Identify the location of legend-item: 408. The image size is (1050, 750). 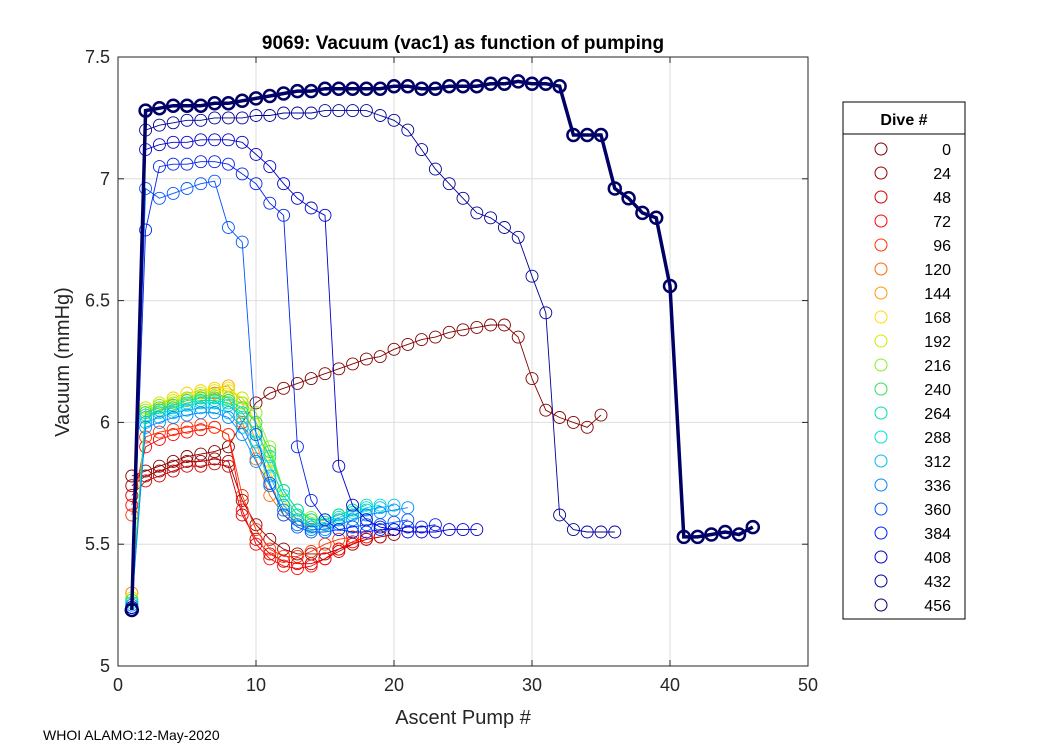
(912, 558).